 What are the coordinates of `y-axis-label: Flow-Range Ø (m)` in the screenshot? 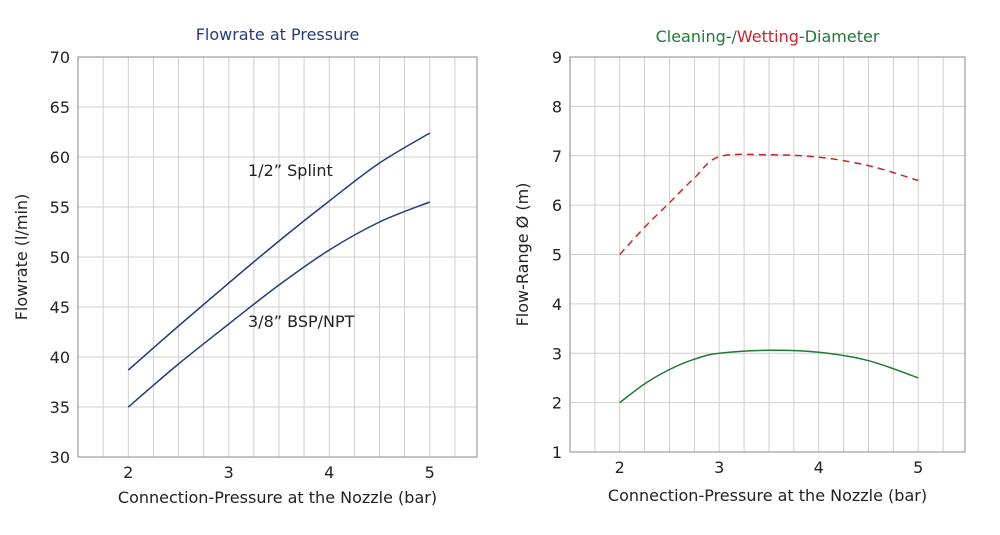 It's located at (522, 255).